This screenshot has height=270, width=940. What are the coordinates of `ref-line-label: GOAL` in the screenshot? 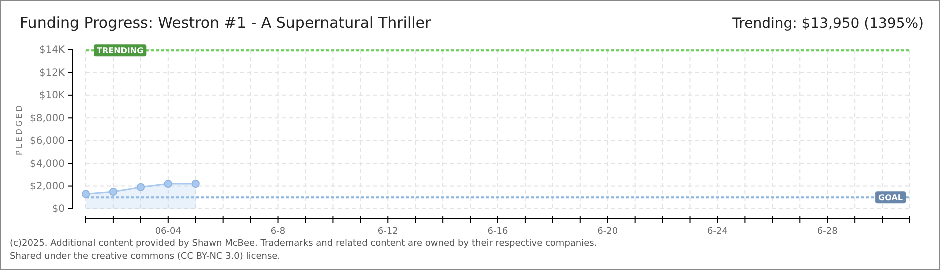 It's located at (890, 198).